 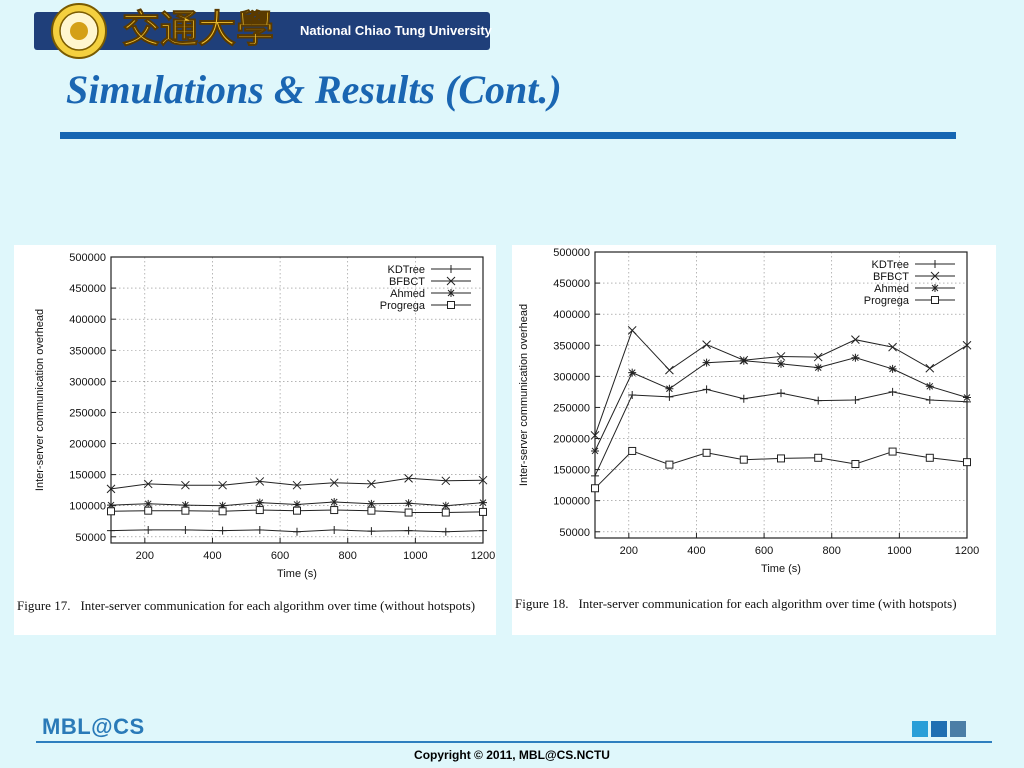 I want to click on footer-divider, so click(x=514, y=742).